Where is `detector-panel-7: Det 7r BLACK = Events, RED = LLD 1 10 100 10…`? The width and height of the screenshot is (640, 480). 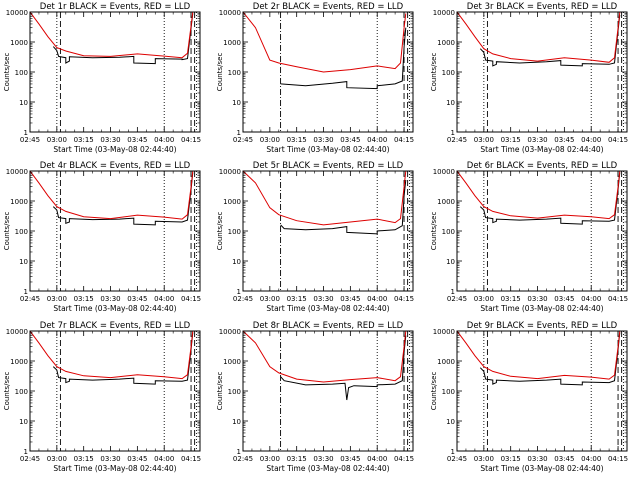
detector-panel-7: Det 7r BLACK = Events, RED = LLD 1 10 100 10… is located at coordinates (102, 397).